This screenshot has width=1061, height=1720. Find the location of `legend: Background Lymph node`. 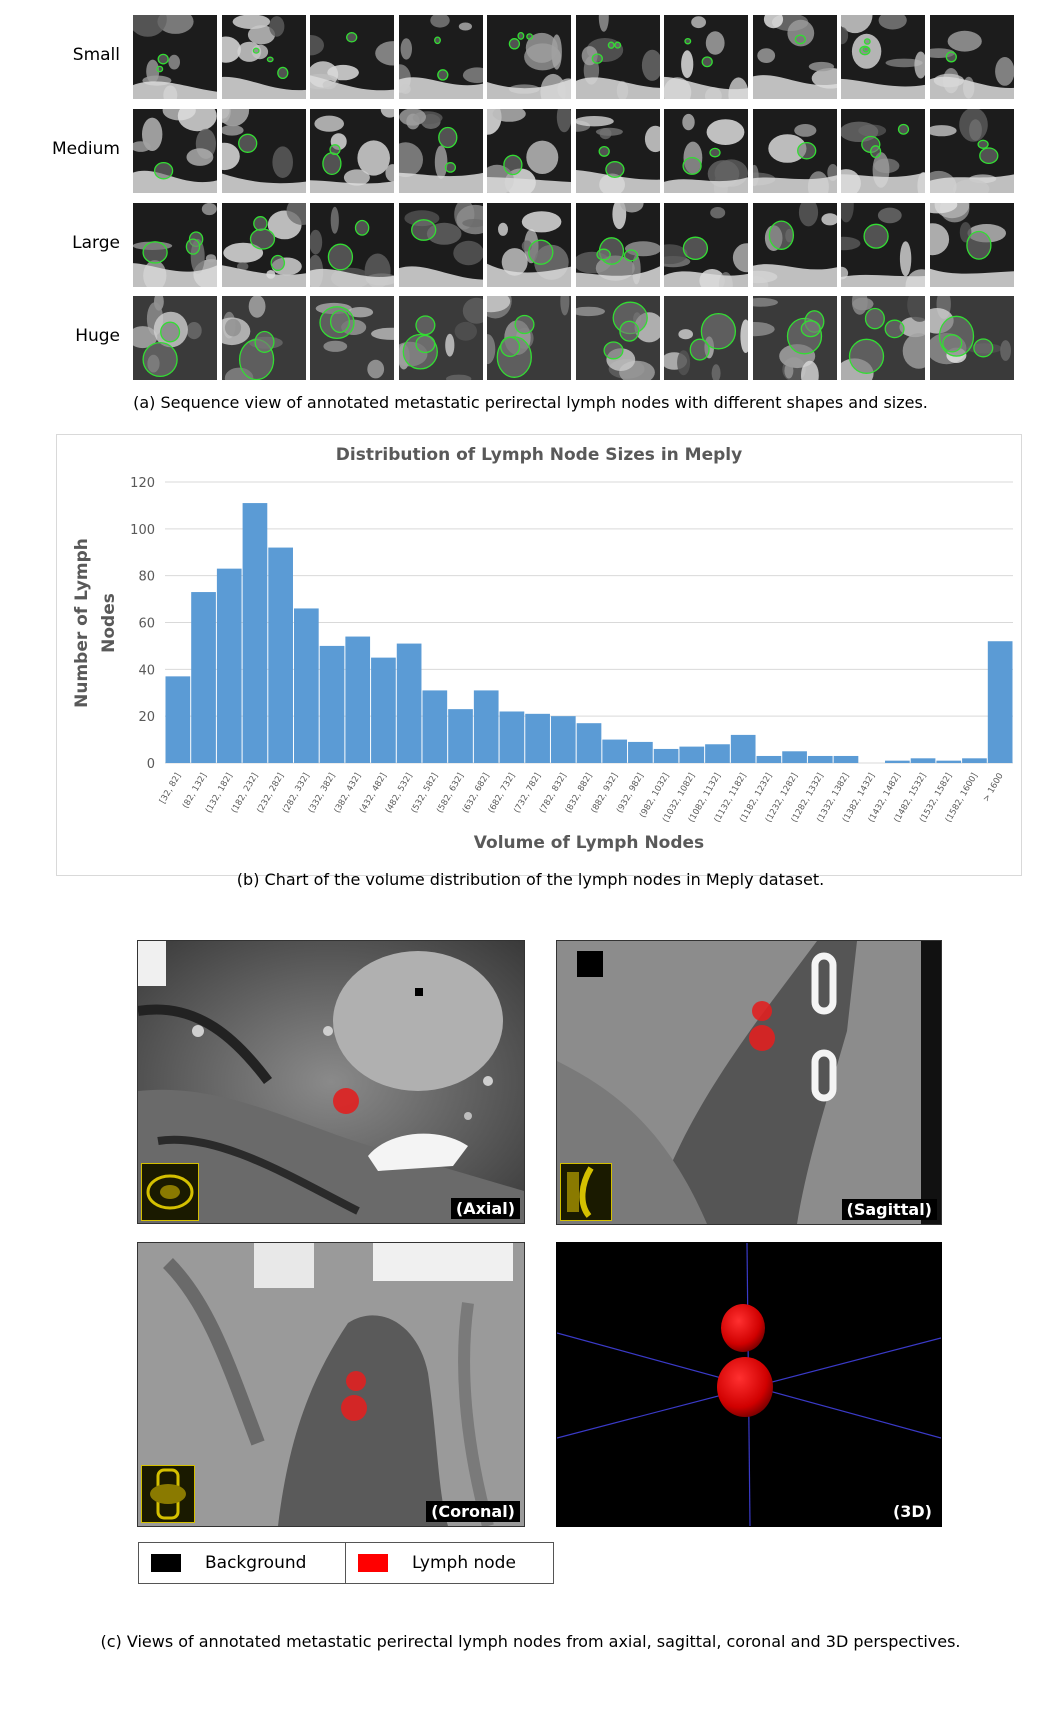

legend: Background Lymph node is located at coordinates (346, 1563).